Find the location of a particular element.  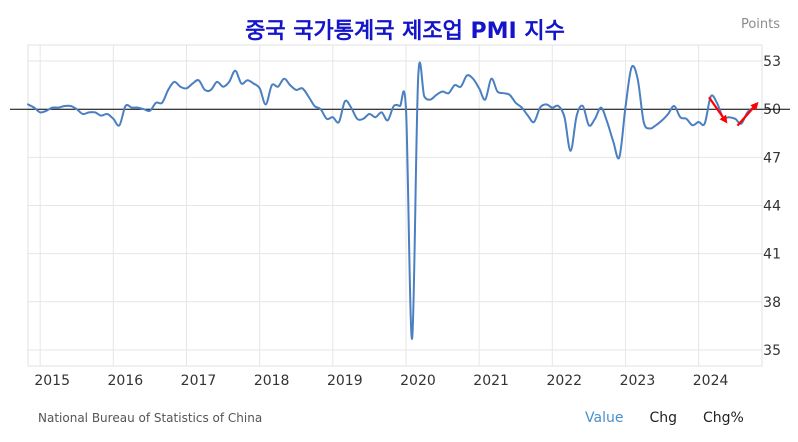

y-tick-label: 47 is located at coordinates (772, 158).